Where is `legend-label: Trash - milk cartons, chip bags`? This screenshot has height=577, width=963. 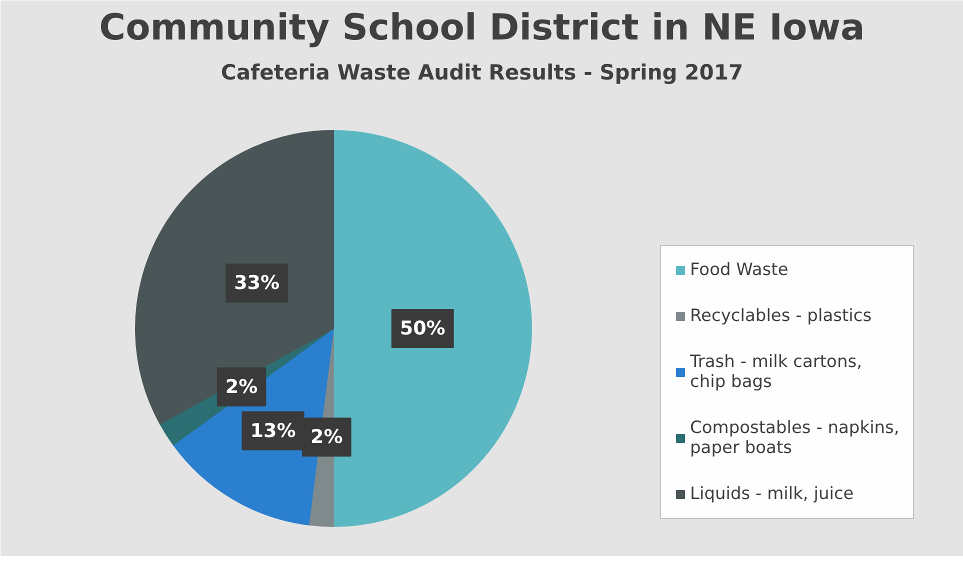 legend-label: Trash - milk cartons, chip bags is located at coordinates (776, 372).